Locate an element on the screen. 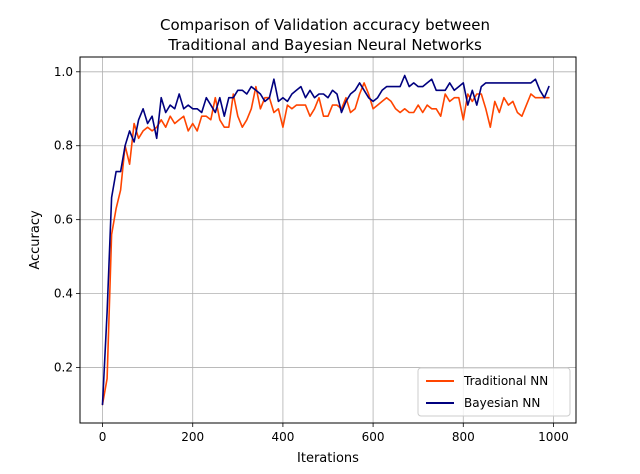  legend: Traditional NN Bayesian NN is located at coordinates (494, 392).